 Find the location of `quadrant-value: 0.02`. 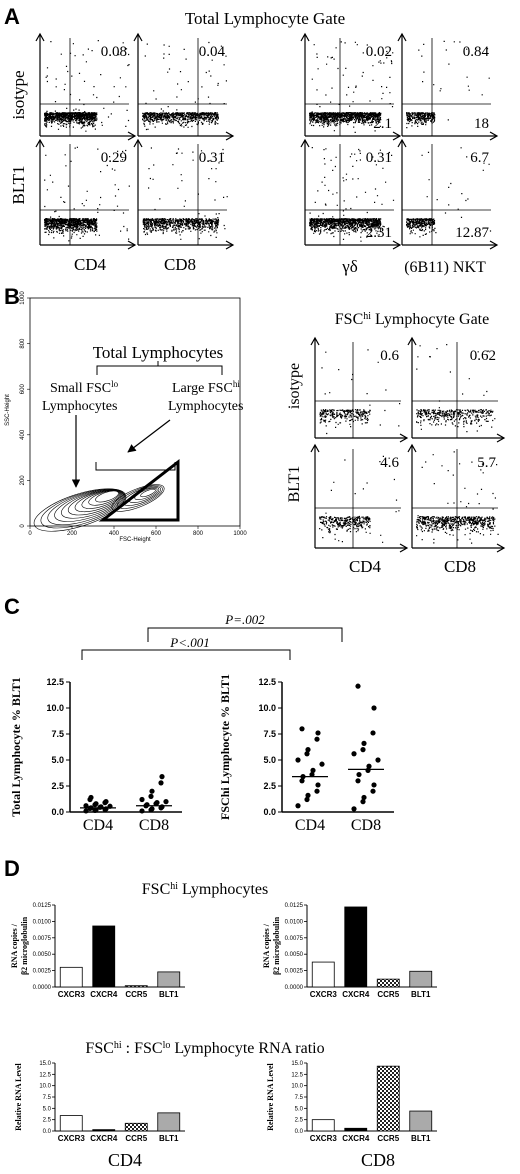

quadrant-value: 0.02 is located at coordinates (379, 52).